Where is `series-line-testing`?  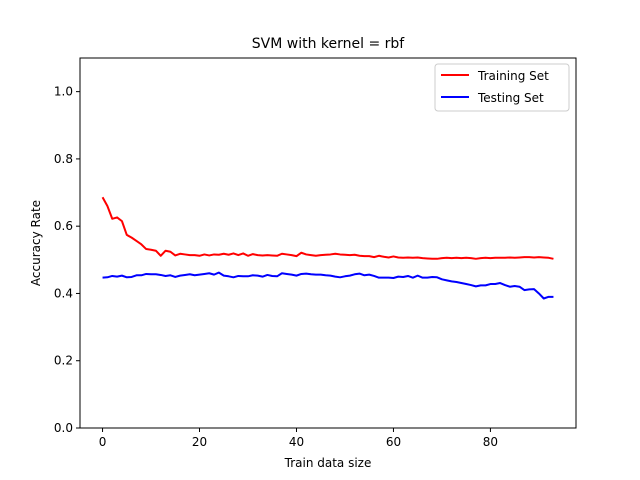 series-line-testing is located at coordinates (328, 285).